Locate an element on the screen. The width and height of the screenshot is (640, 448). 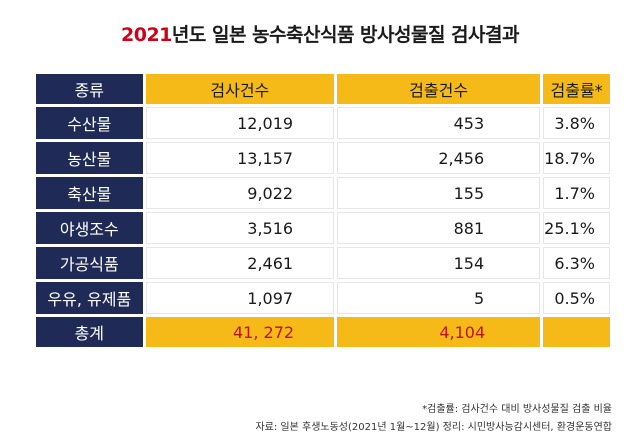
chart-title: 2021년도 일본 농수축산식품 방사성물질 검사결과 is located at coordinates (320, 33).